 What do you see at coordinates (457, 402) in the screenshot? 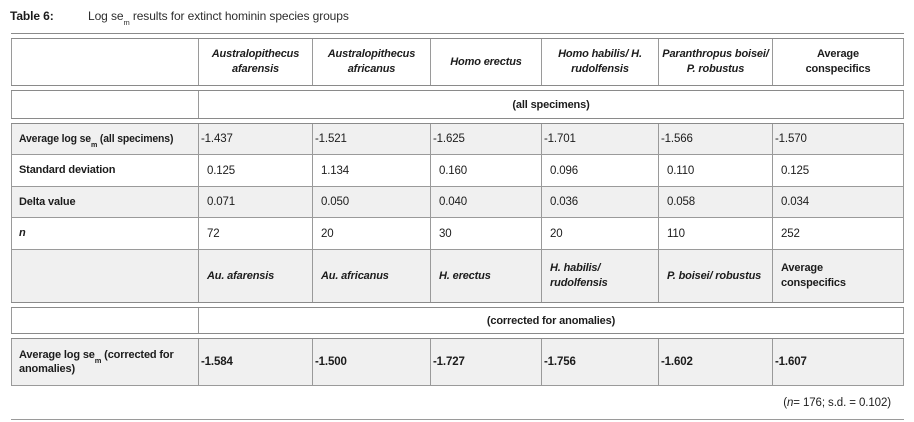
I see `table-footnote: (n = 176; s.d. = 0.102)` at bounding box center [457, 402].